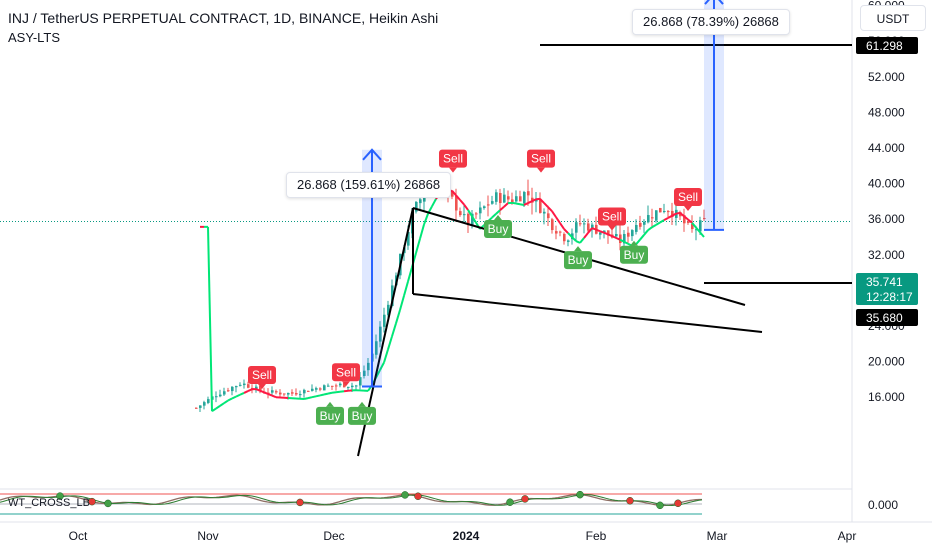  Describe the element at coordinates (887, 317) in the screenshot. I see `price-tag-bg` at that location.